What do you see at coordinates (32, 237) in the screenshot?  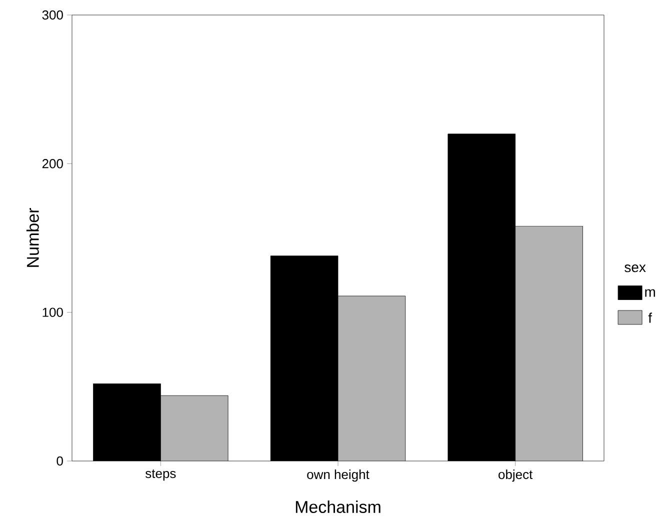 I see `y-axis-title: Number` at bounding box center [32, 237].